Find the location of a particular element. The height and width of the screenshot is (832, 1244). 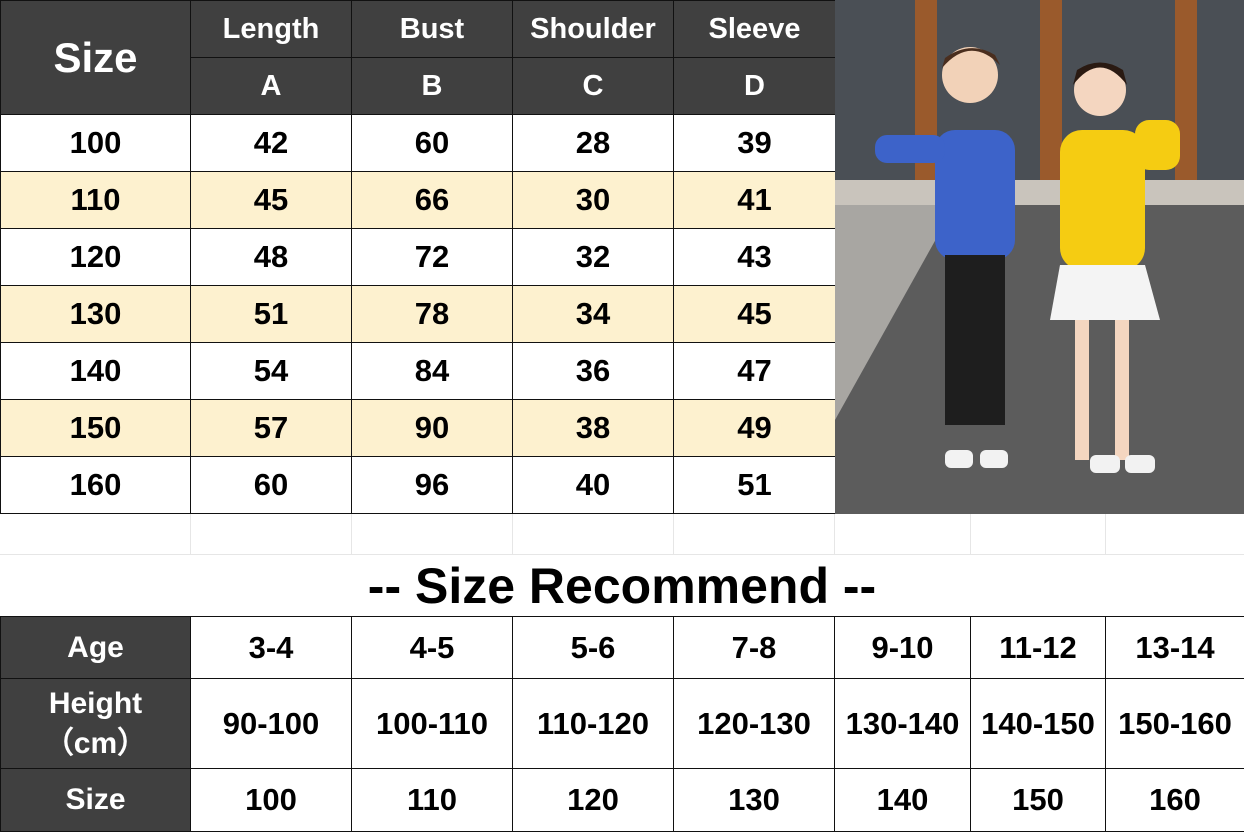

measurement-cell: 90 is located at coordinates (432, 428).